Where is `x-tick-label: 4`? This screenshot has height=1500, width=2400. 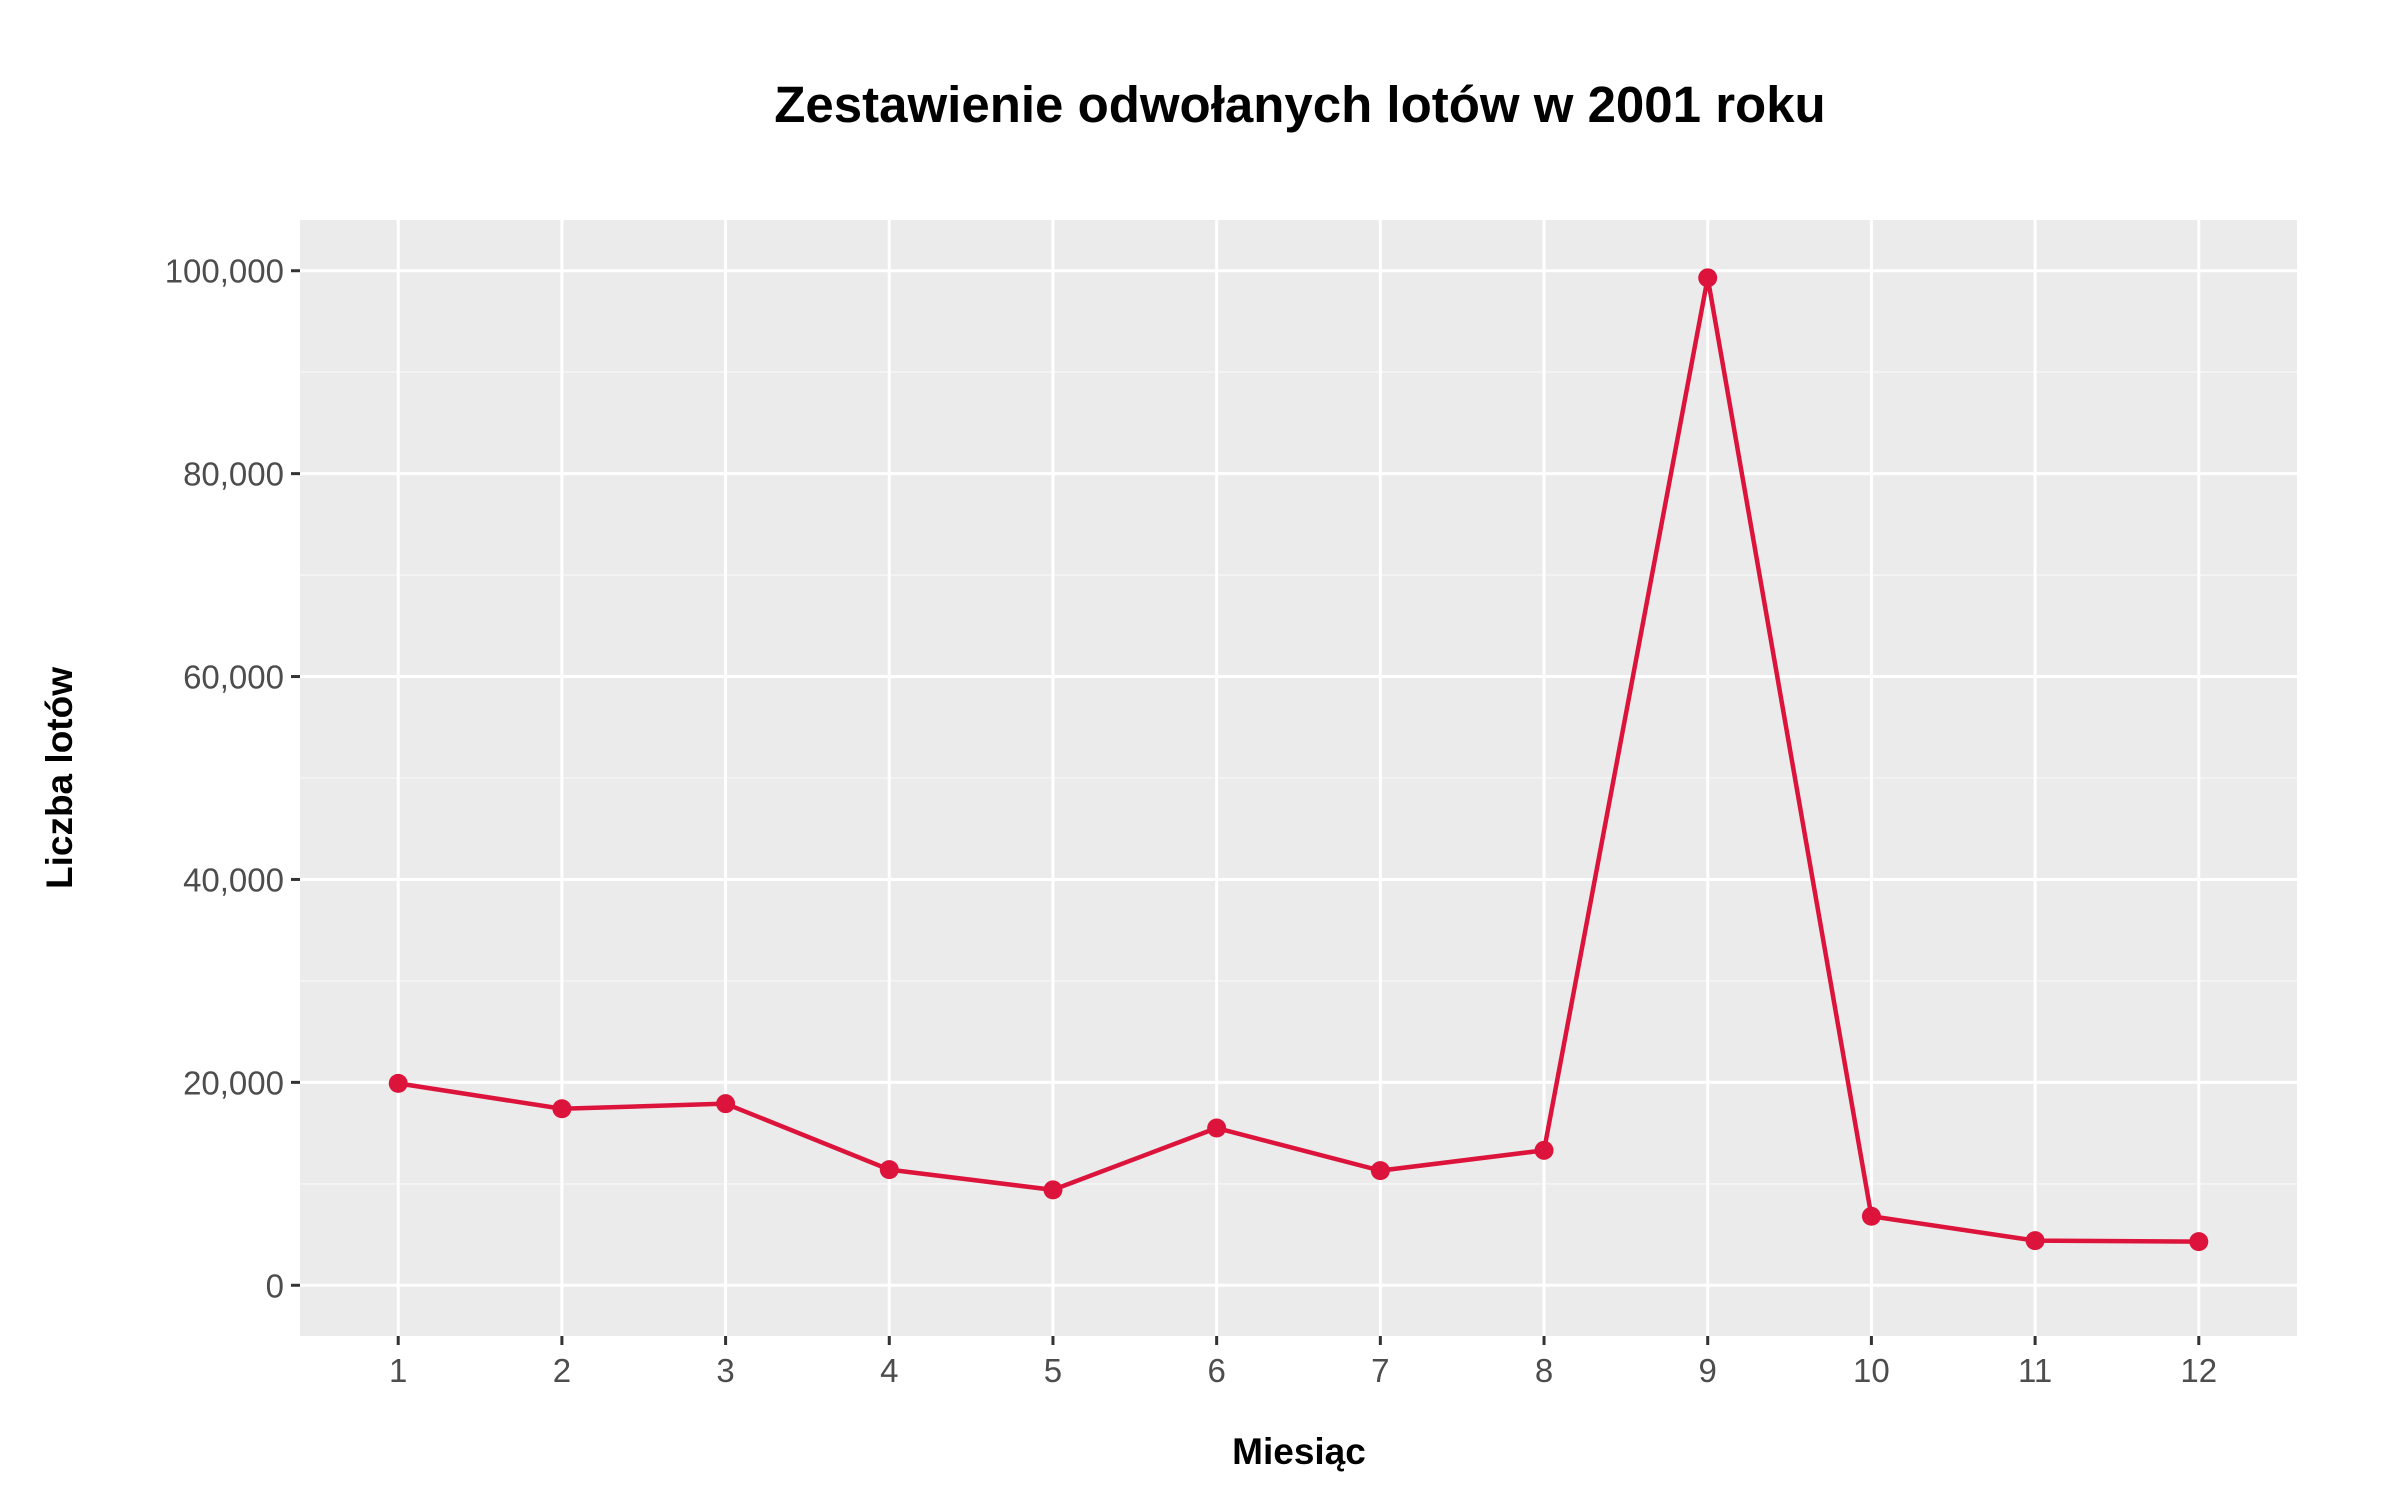 x-tick-label: 4 is located at coordinates (889, 1370).